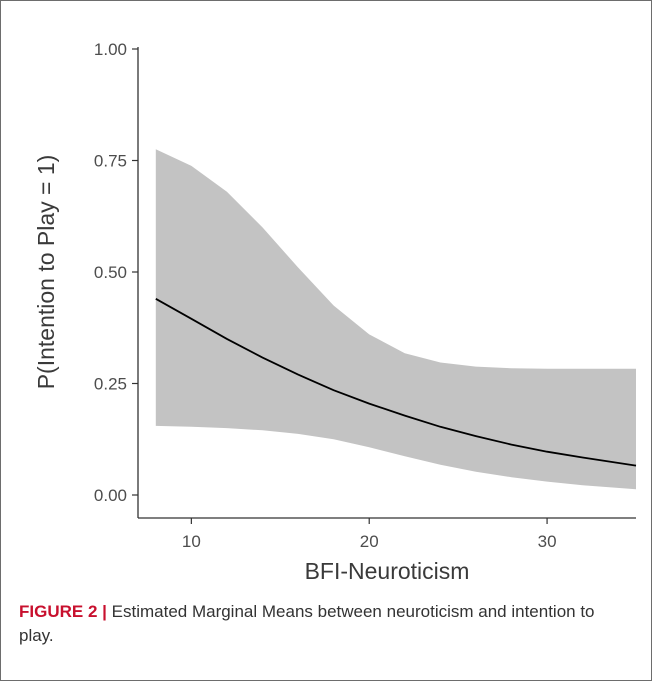 The width and height of the screenshot is (652, 681). I want to click on x-tick-label: 20, so click(369, 541).